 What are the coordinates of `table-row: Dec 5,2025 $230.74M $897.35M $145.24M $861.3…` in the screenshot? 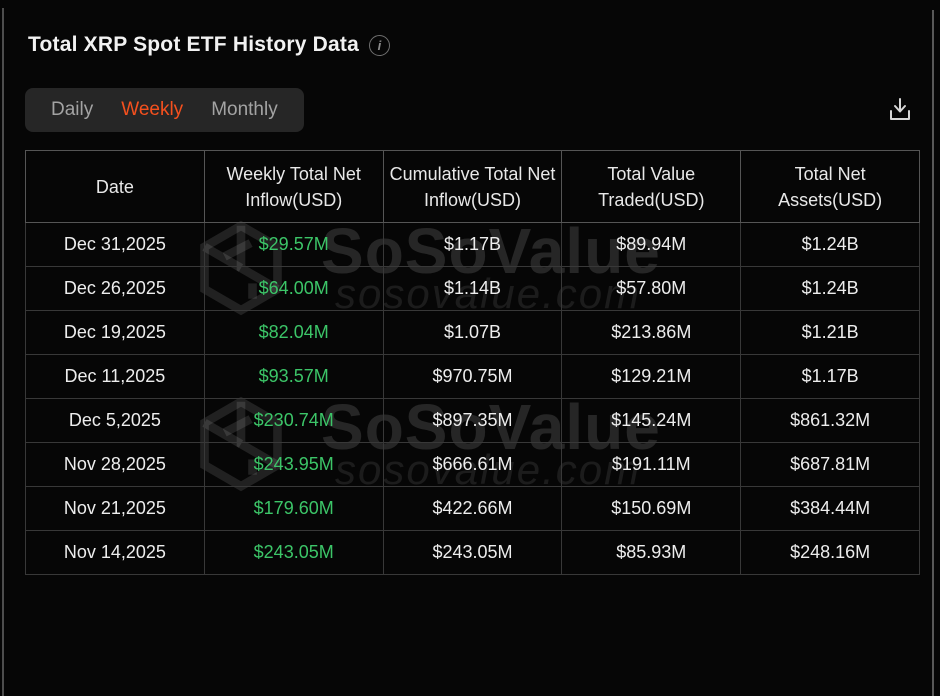 It's located at (472, 420).